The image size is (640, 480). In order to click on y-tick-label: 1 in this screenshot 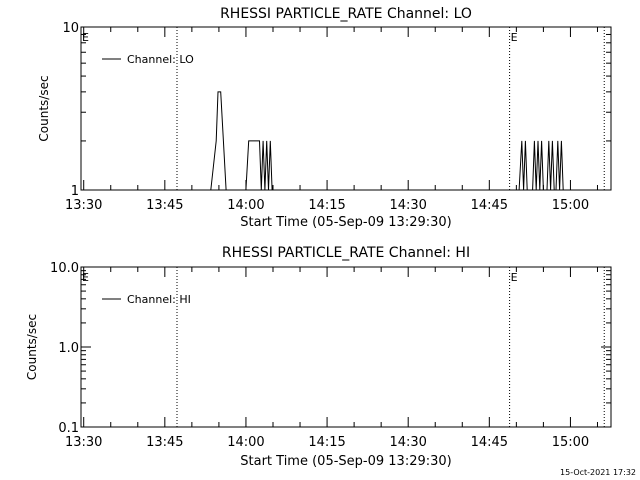, I will do `click(75, 191)`.